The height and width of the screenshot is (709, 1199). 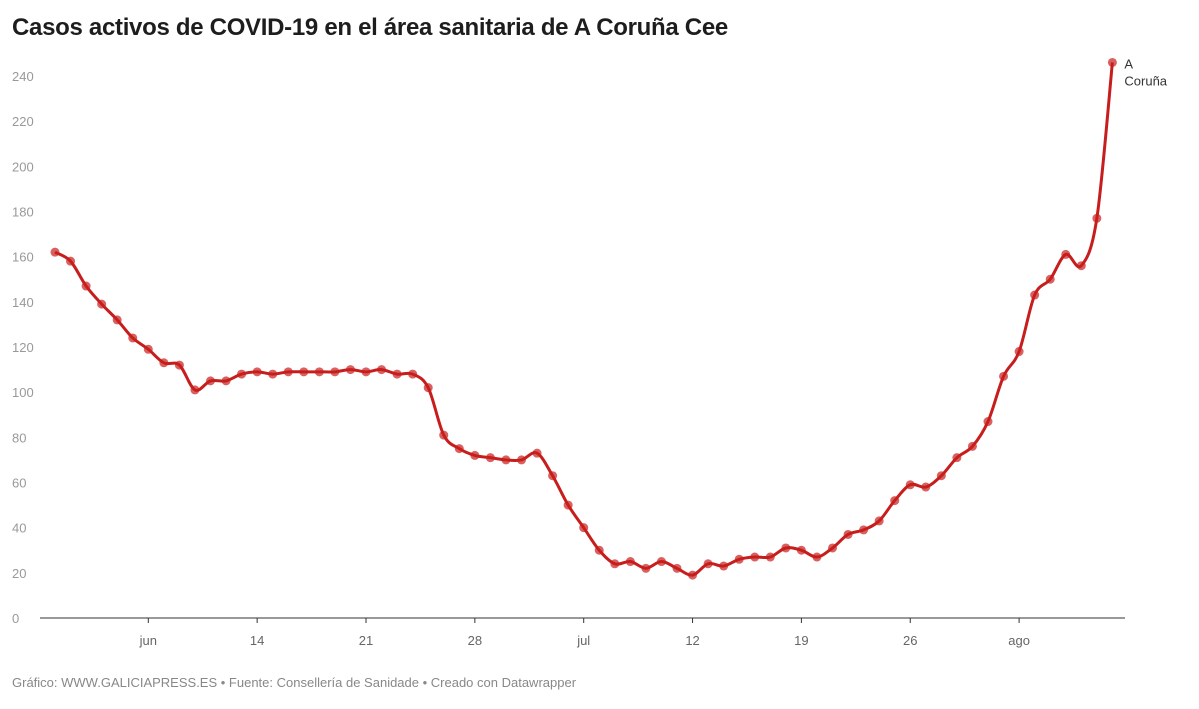 I want to click on y-tick-label: 0, so click(x=15, y=618).